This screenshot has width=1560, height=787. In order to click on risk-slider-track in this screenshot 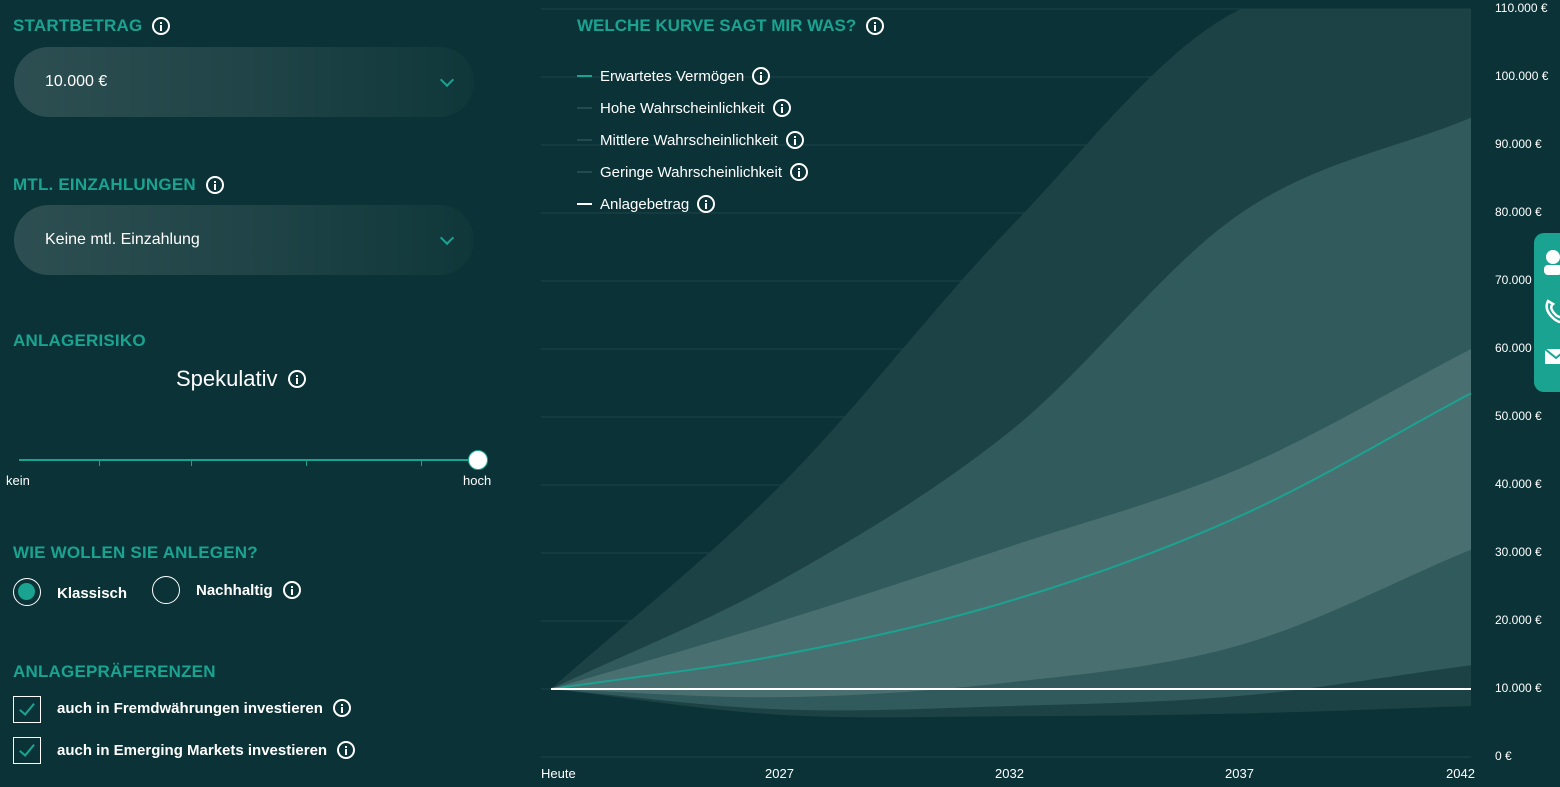, I will do `click(248, 460)`.